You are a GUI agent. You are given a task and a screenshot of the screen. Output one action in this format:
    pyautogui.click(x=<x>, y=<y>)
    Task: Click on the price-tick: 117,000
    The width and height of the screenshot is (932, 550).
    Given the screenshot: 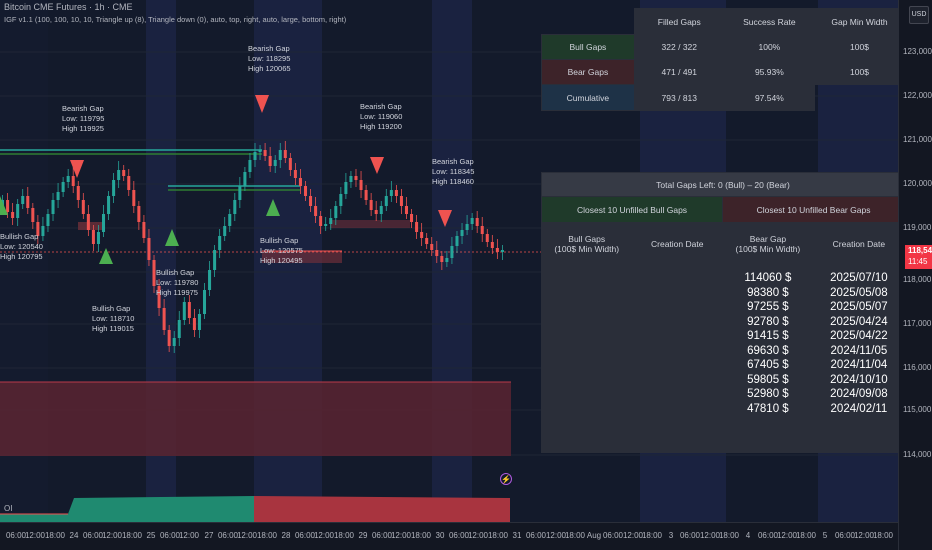 What is the action you would take?
    pyautogui.click(x=917, y=323)
    